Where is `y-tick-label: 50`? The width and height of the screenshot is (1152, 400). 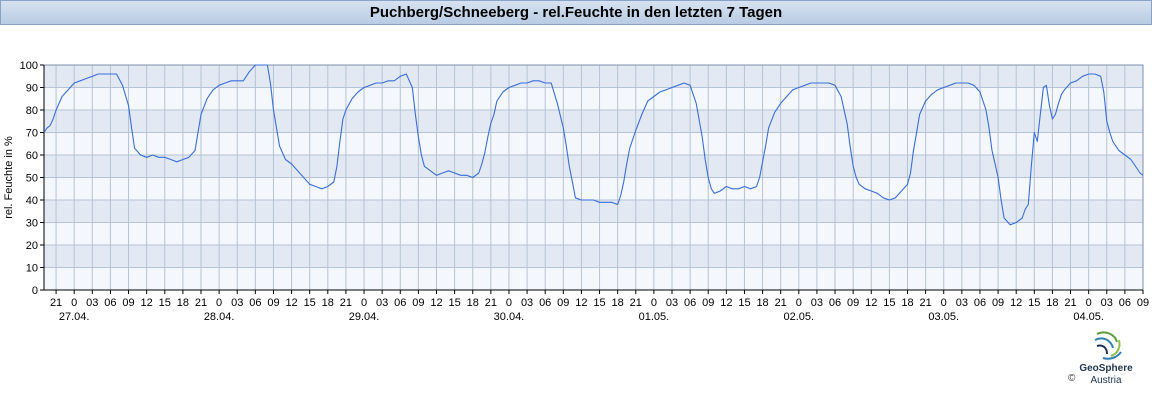 y-tick-label: 50 is located at coordinates (32, 179).